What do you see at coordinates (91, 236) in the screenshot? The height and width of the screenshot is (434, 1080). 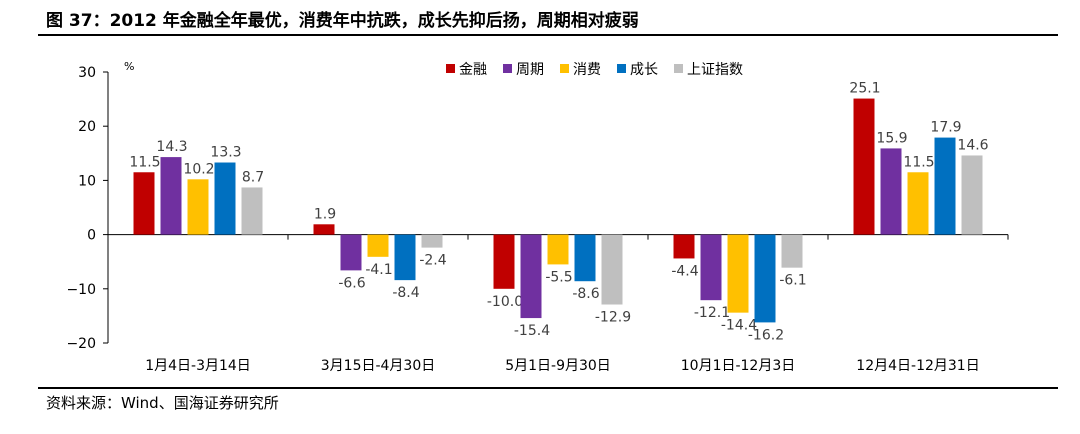 I see `y-tick-label: 0` at bounding box center [91, 236].